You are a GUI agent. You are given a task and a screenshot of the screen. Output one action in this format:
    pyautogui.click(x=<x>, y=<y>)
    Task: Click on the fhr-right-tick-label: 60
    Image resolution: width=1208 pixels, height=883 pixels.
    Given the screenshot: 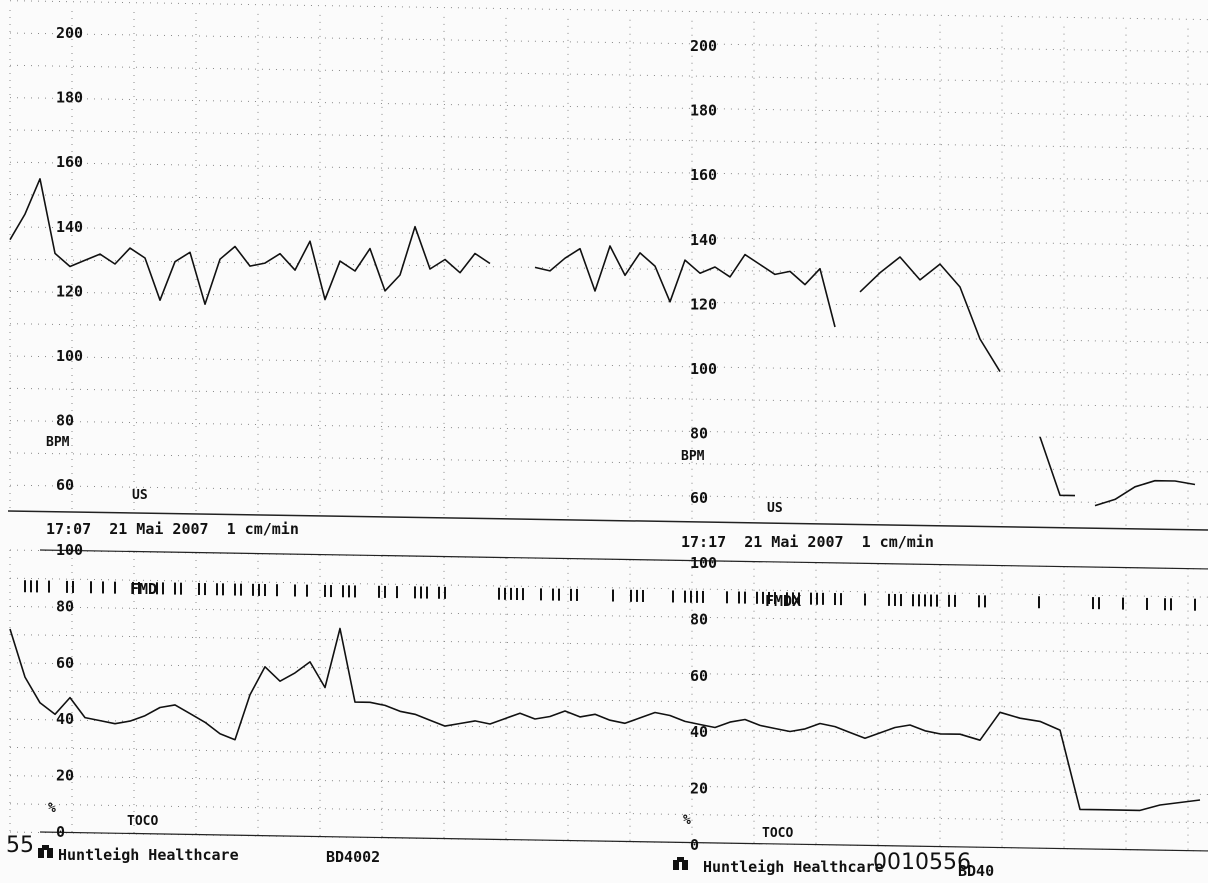 What is the action you would take?
    pyautogui.click(x=699, y=498)
    